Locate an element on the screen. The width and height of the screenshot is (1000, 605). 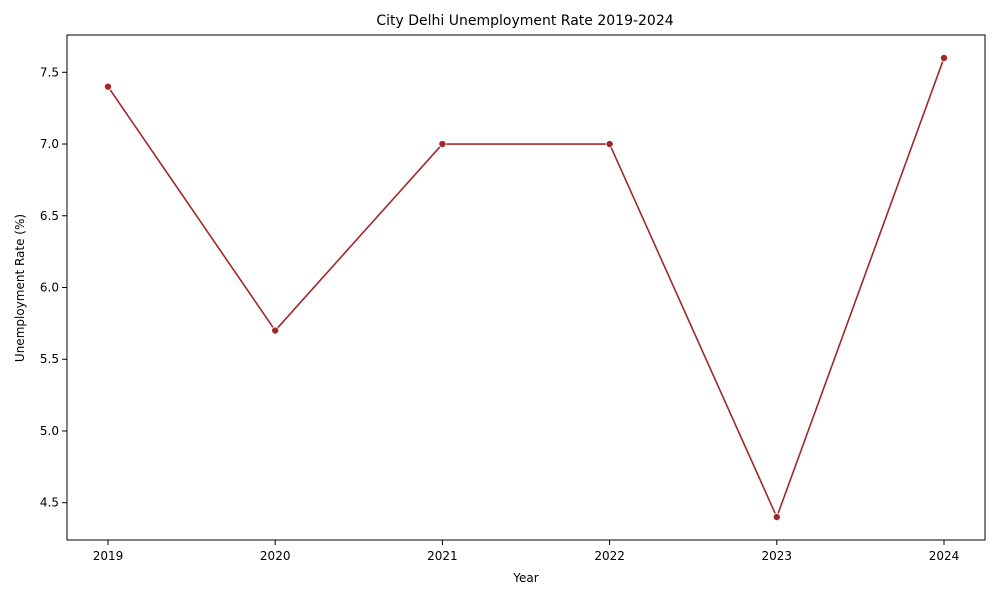
x-tick-label: 2020 is located at coordinates (275, 556).